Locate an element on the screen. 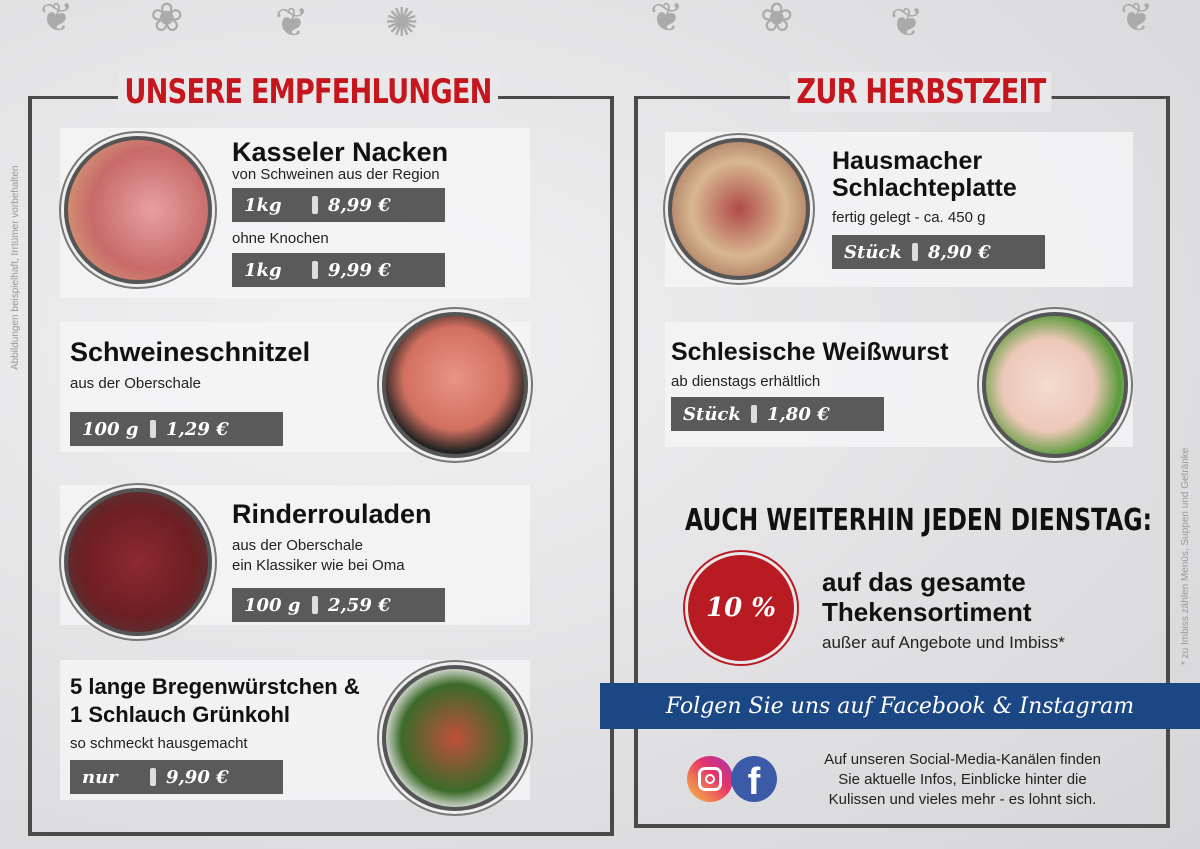  rouladen-image is located at coordinates (138, 562).